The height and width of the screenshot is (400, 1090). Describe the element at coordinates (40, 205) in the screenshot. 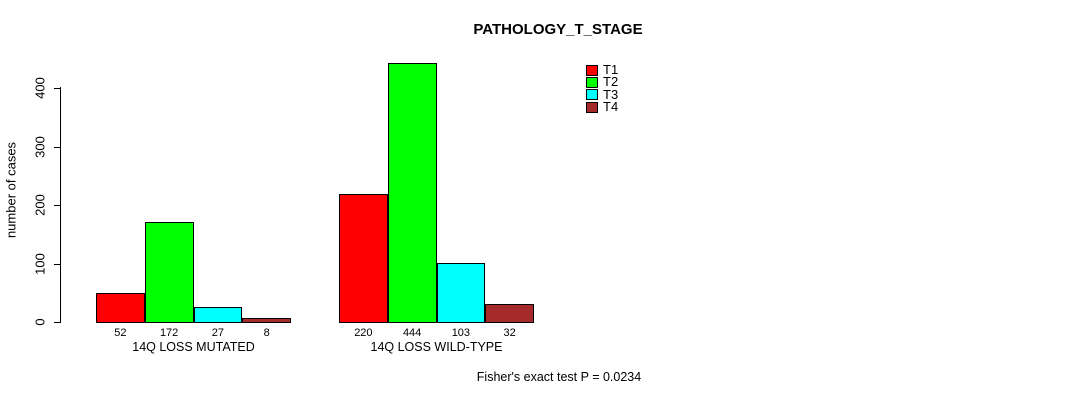

I see `y-axis-tick-label: 200` at that location.